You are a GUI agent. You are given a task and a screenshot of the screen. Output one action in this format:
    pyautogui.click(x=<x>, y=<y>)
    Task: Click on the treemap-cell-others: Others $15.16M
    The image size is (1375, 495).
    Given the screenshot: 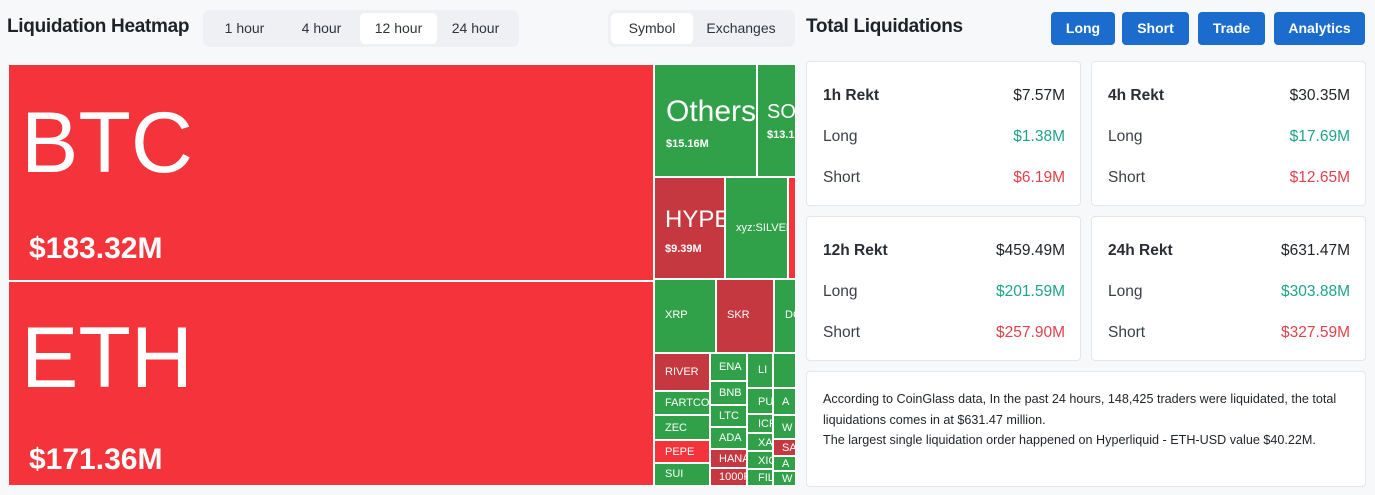 What is the action you would take?
    pyautogui.click(x=705, y=120)
    